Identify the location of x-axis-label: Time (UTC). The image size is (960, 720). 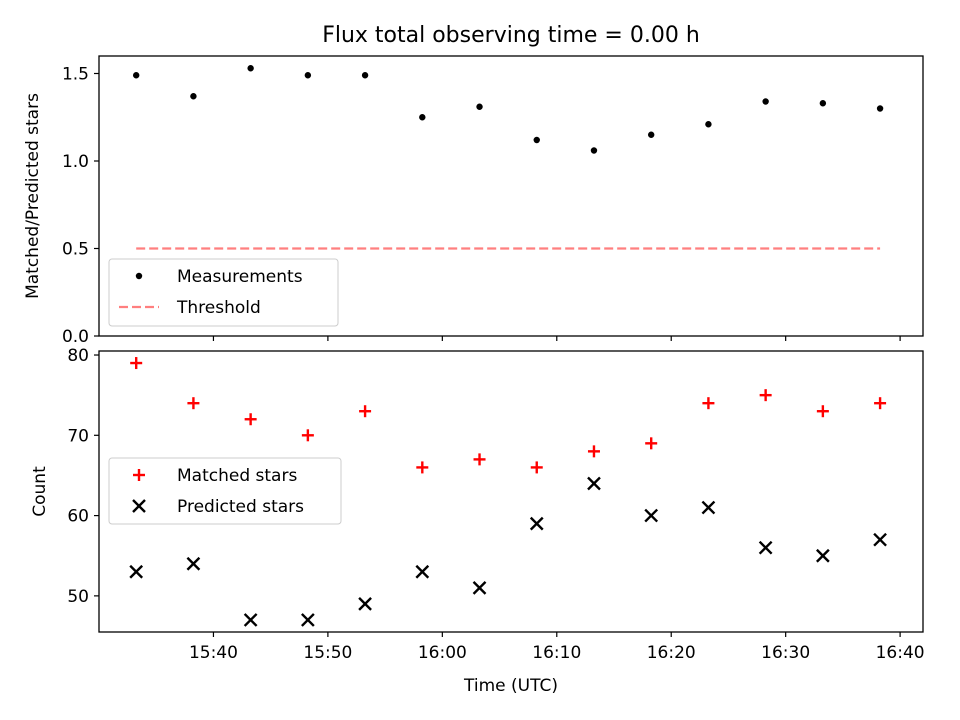
(510, 686).